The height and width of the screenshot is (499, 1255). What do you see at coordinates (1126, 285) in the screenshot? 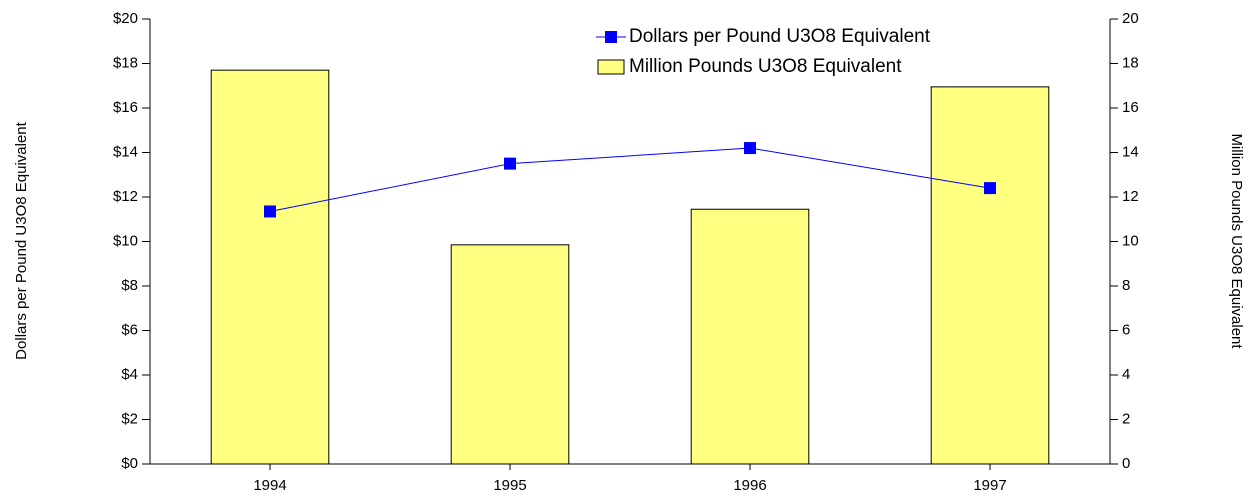
I see `y2-tick-label: 8` at bounding box center [1126, 285].